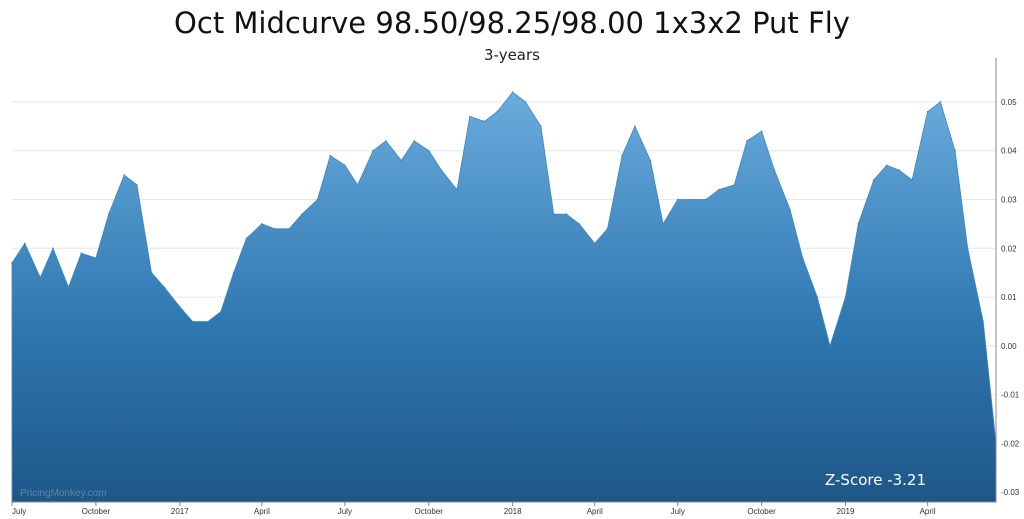 Image resolution: width=1024 pixels, height=519 pixels. Describe the element at coordinates (512, 55) in the screenshot. I see `chart-subtitle: 3-years` at that location.